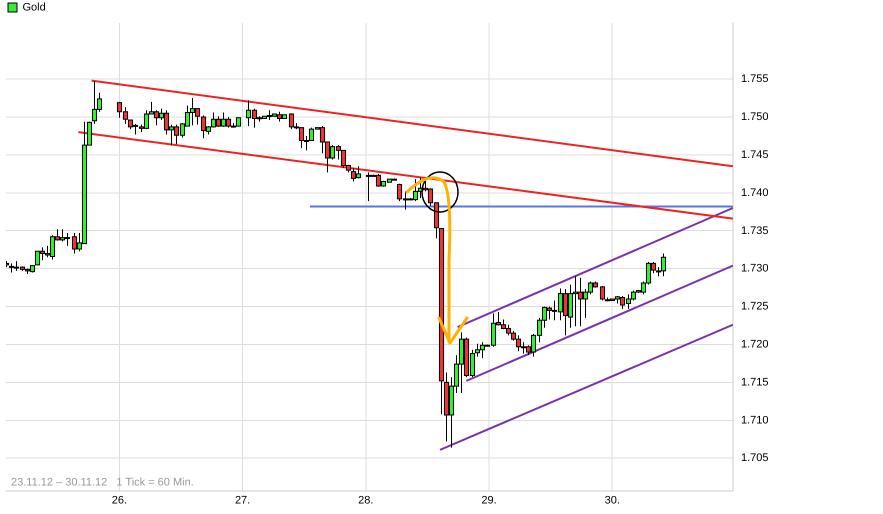  I want to click on legend-label: Gold, so click(34, 8).